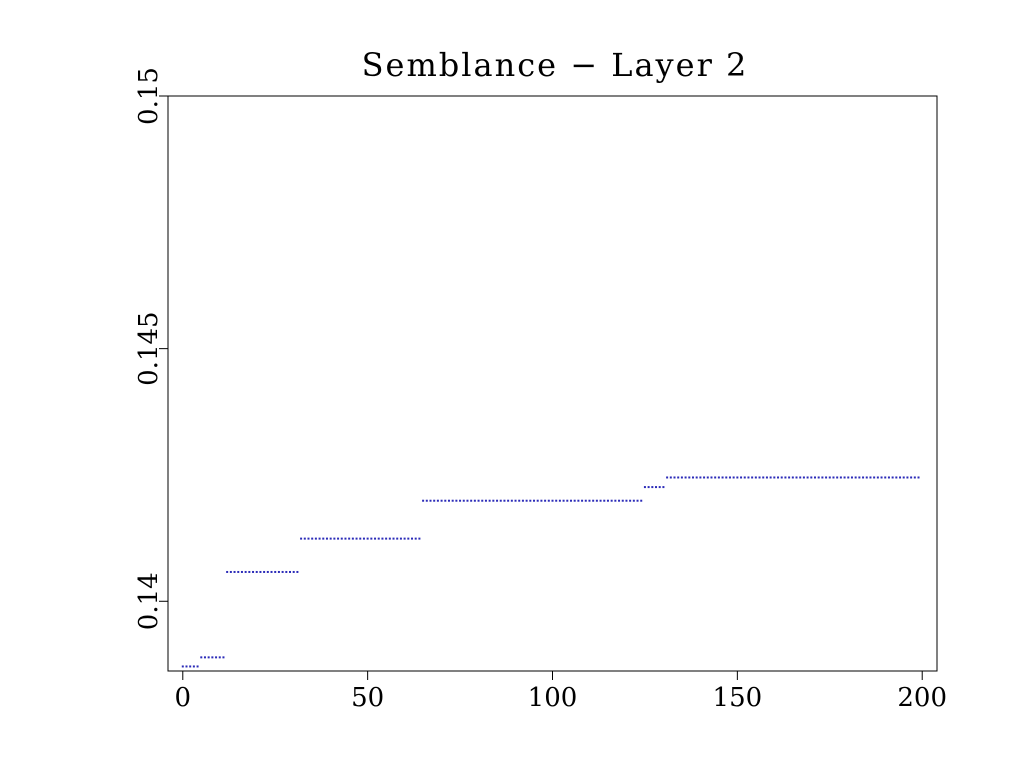  Describe the element at coordinates (149, 96) in the screenshot. I see `y-tick-label-2: 0.15` at that location.